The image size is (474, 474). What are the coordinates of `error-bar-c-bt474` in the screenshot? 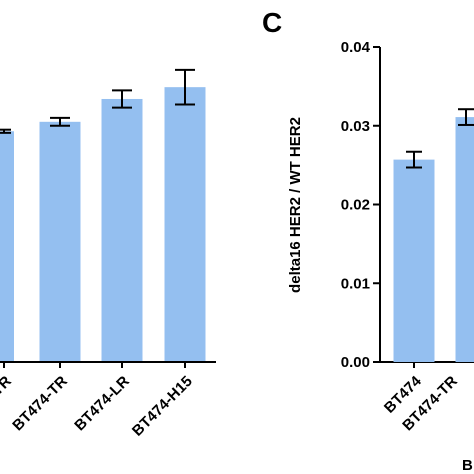 It's located at (414, 159).